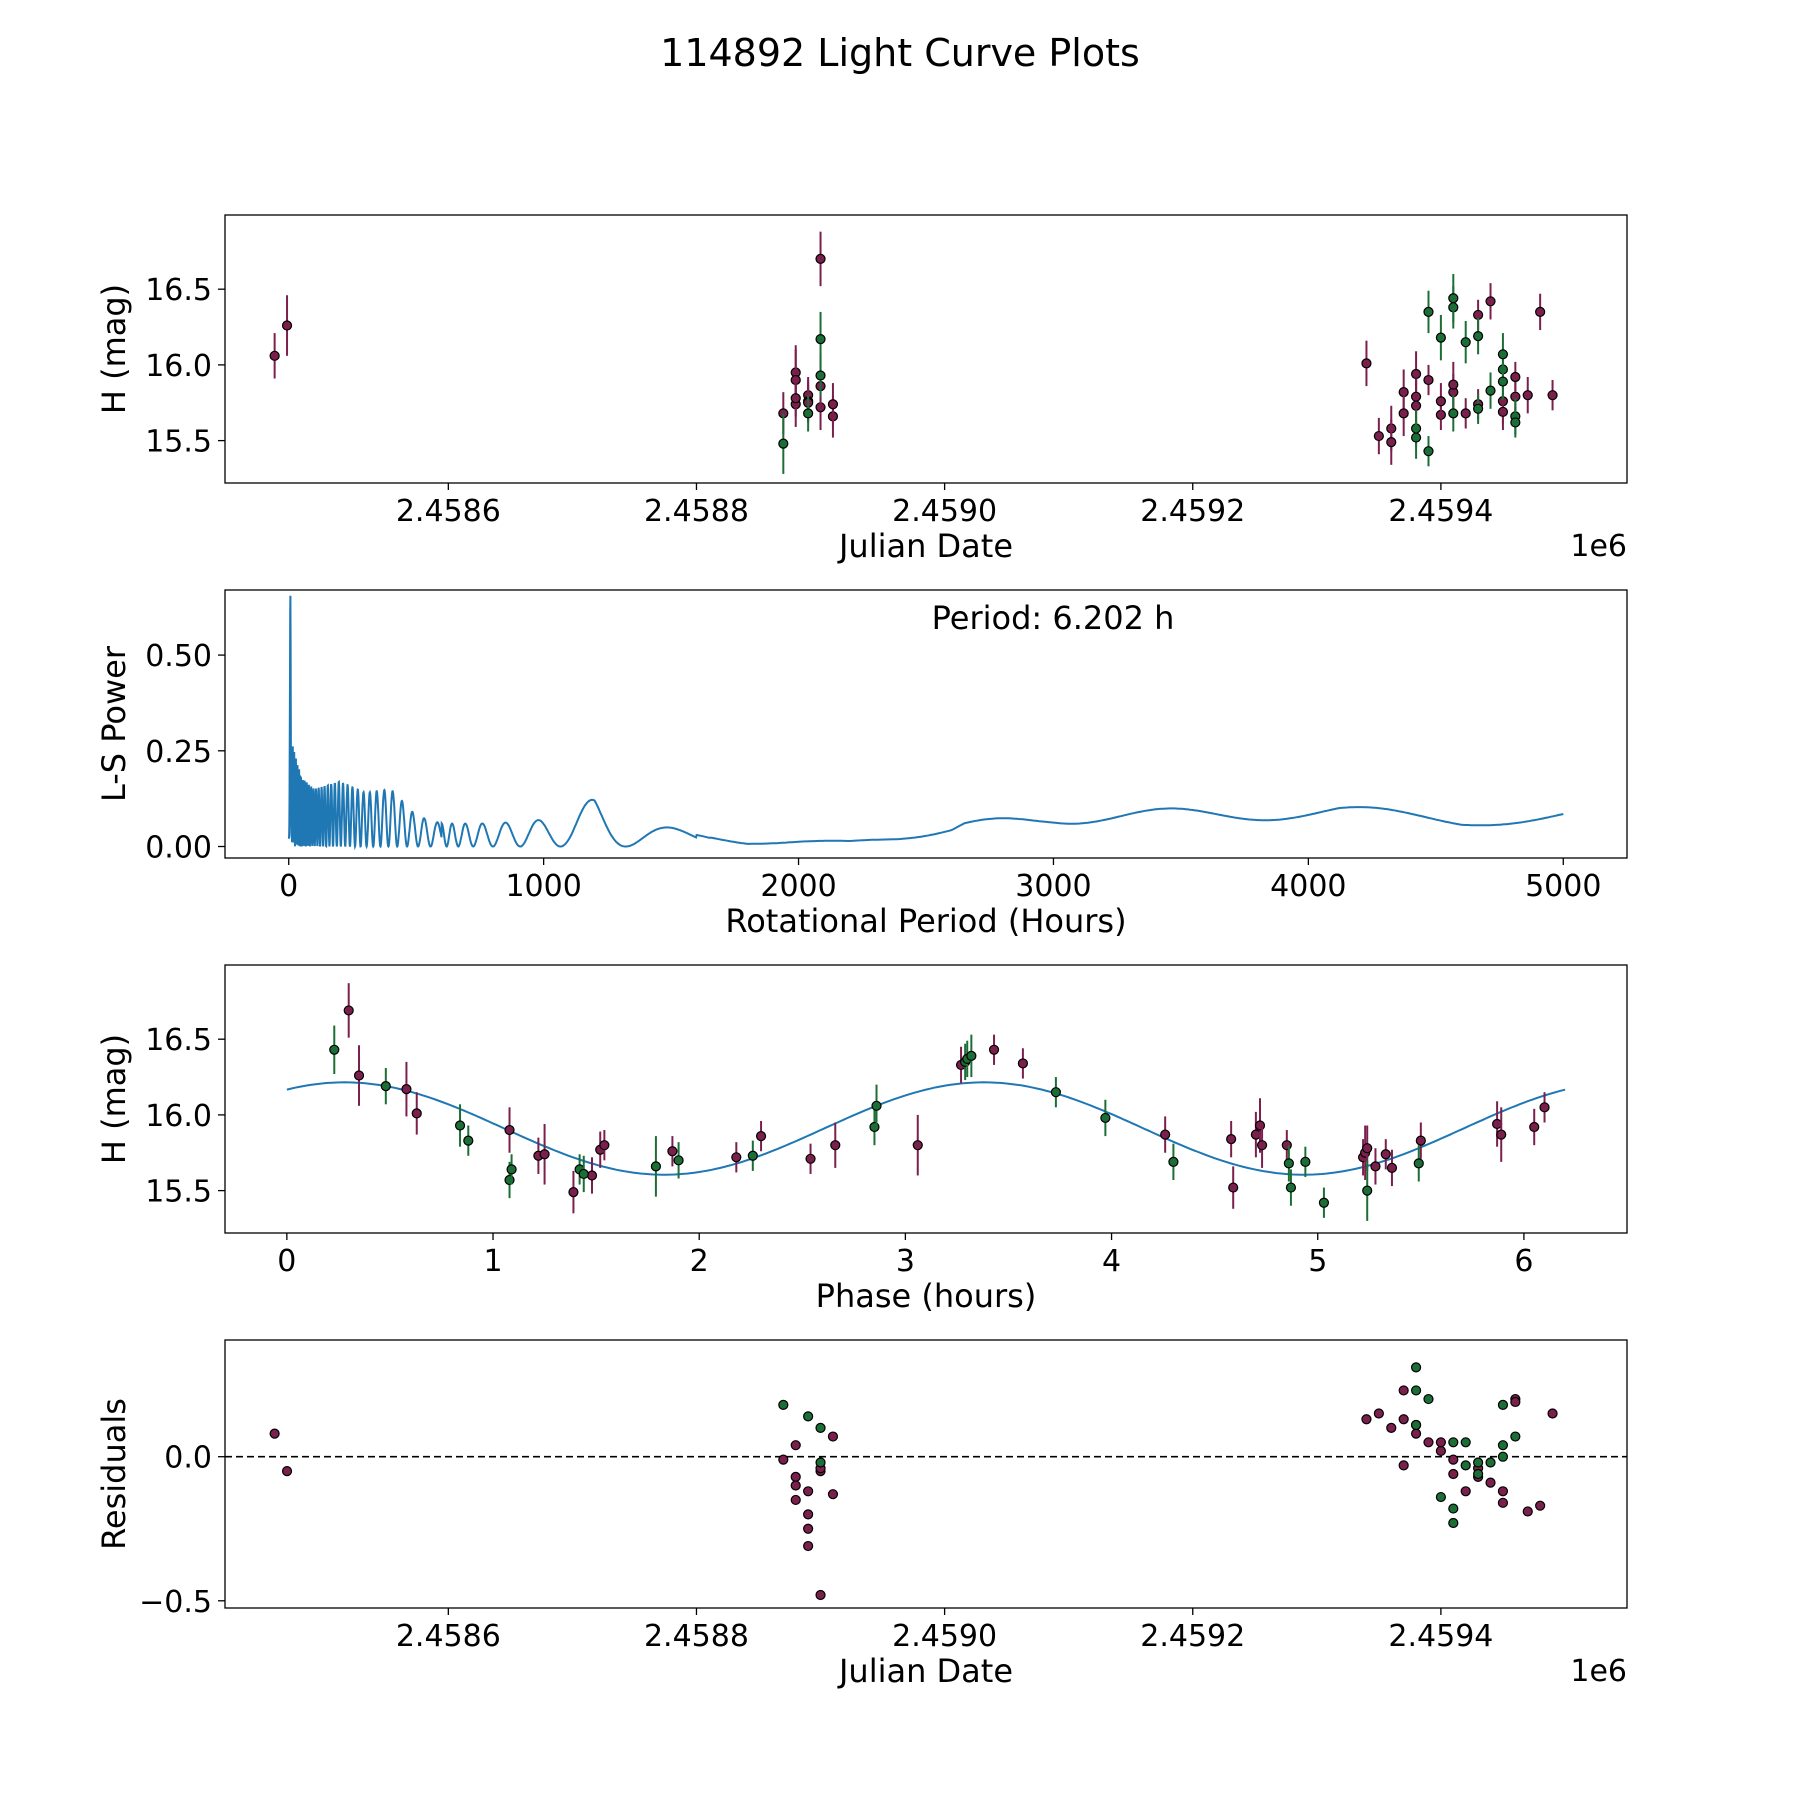 The height and width of the screenshot is (1800, 1800). What do you see at coordinates (286, 1261) in the screenshot?
I see `x-tick-label: 0` at bounding box center [286, 1261].